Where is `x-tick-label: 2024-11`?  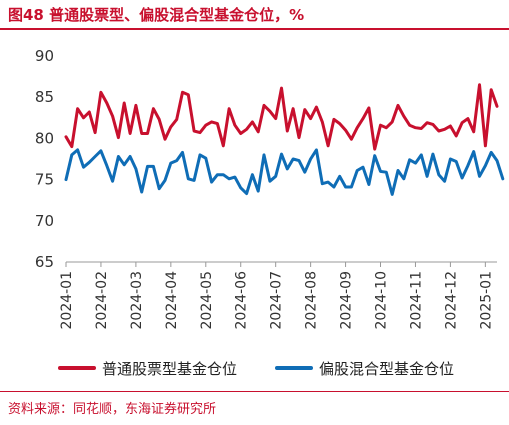
x-tick-label: 2024-11 is located at coordinates (416, 300).